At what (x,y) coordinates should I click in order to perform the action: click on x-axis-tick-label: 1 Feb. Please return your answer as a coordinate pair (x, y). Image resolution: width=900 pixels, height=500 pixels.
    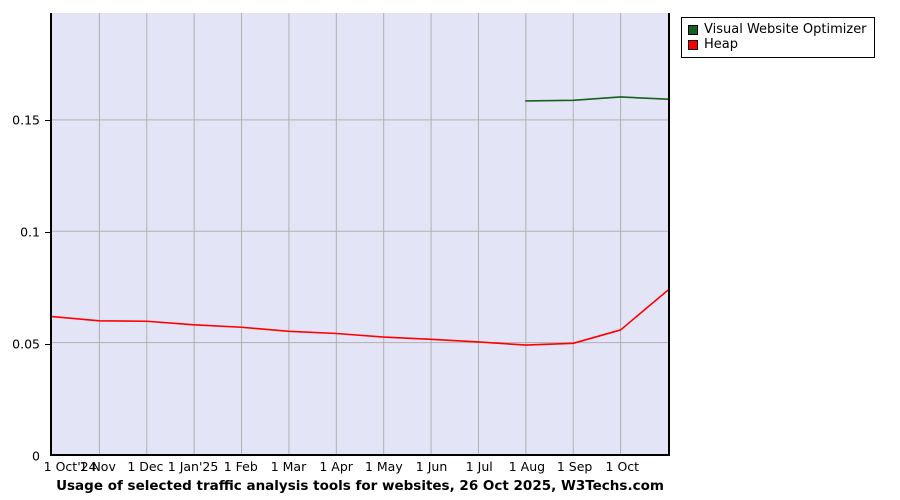
    Looking at the image, I should click on (240, 466).